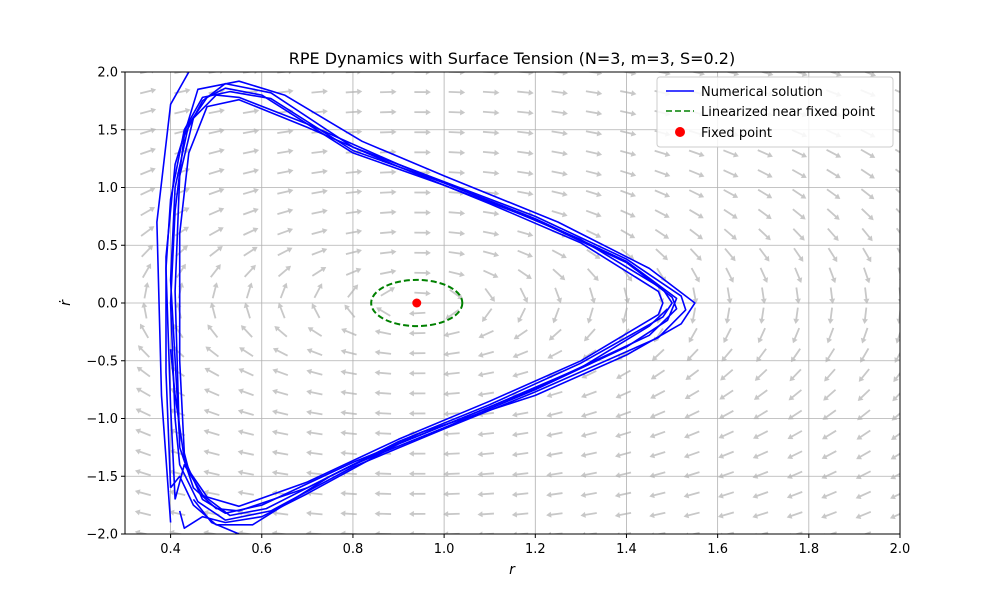 The width and height of the screenshot is (1000, 605). I want to click on x-tick-label: 0.4, so click(170, 549).